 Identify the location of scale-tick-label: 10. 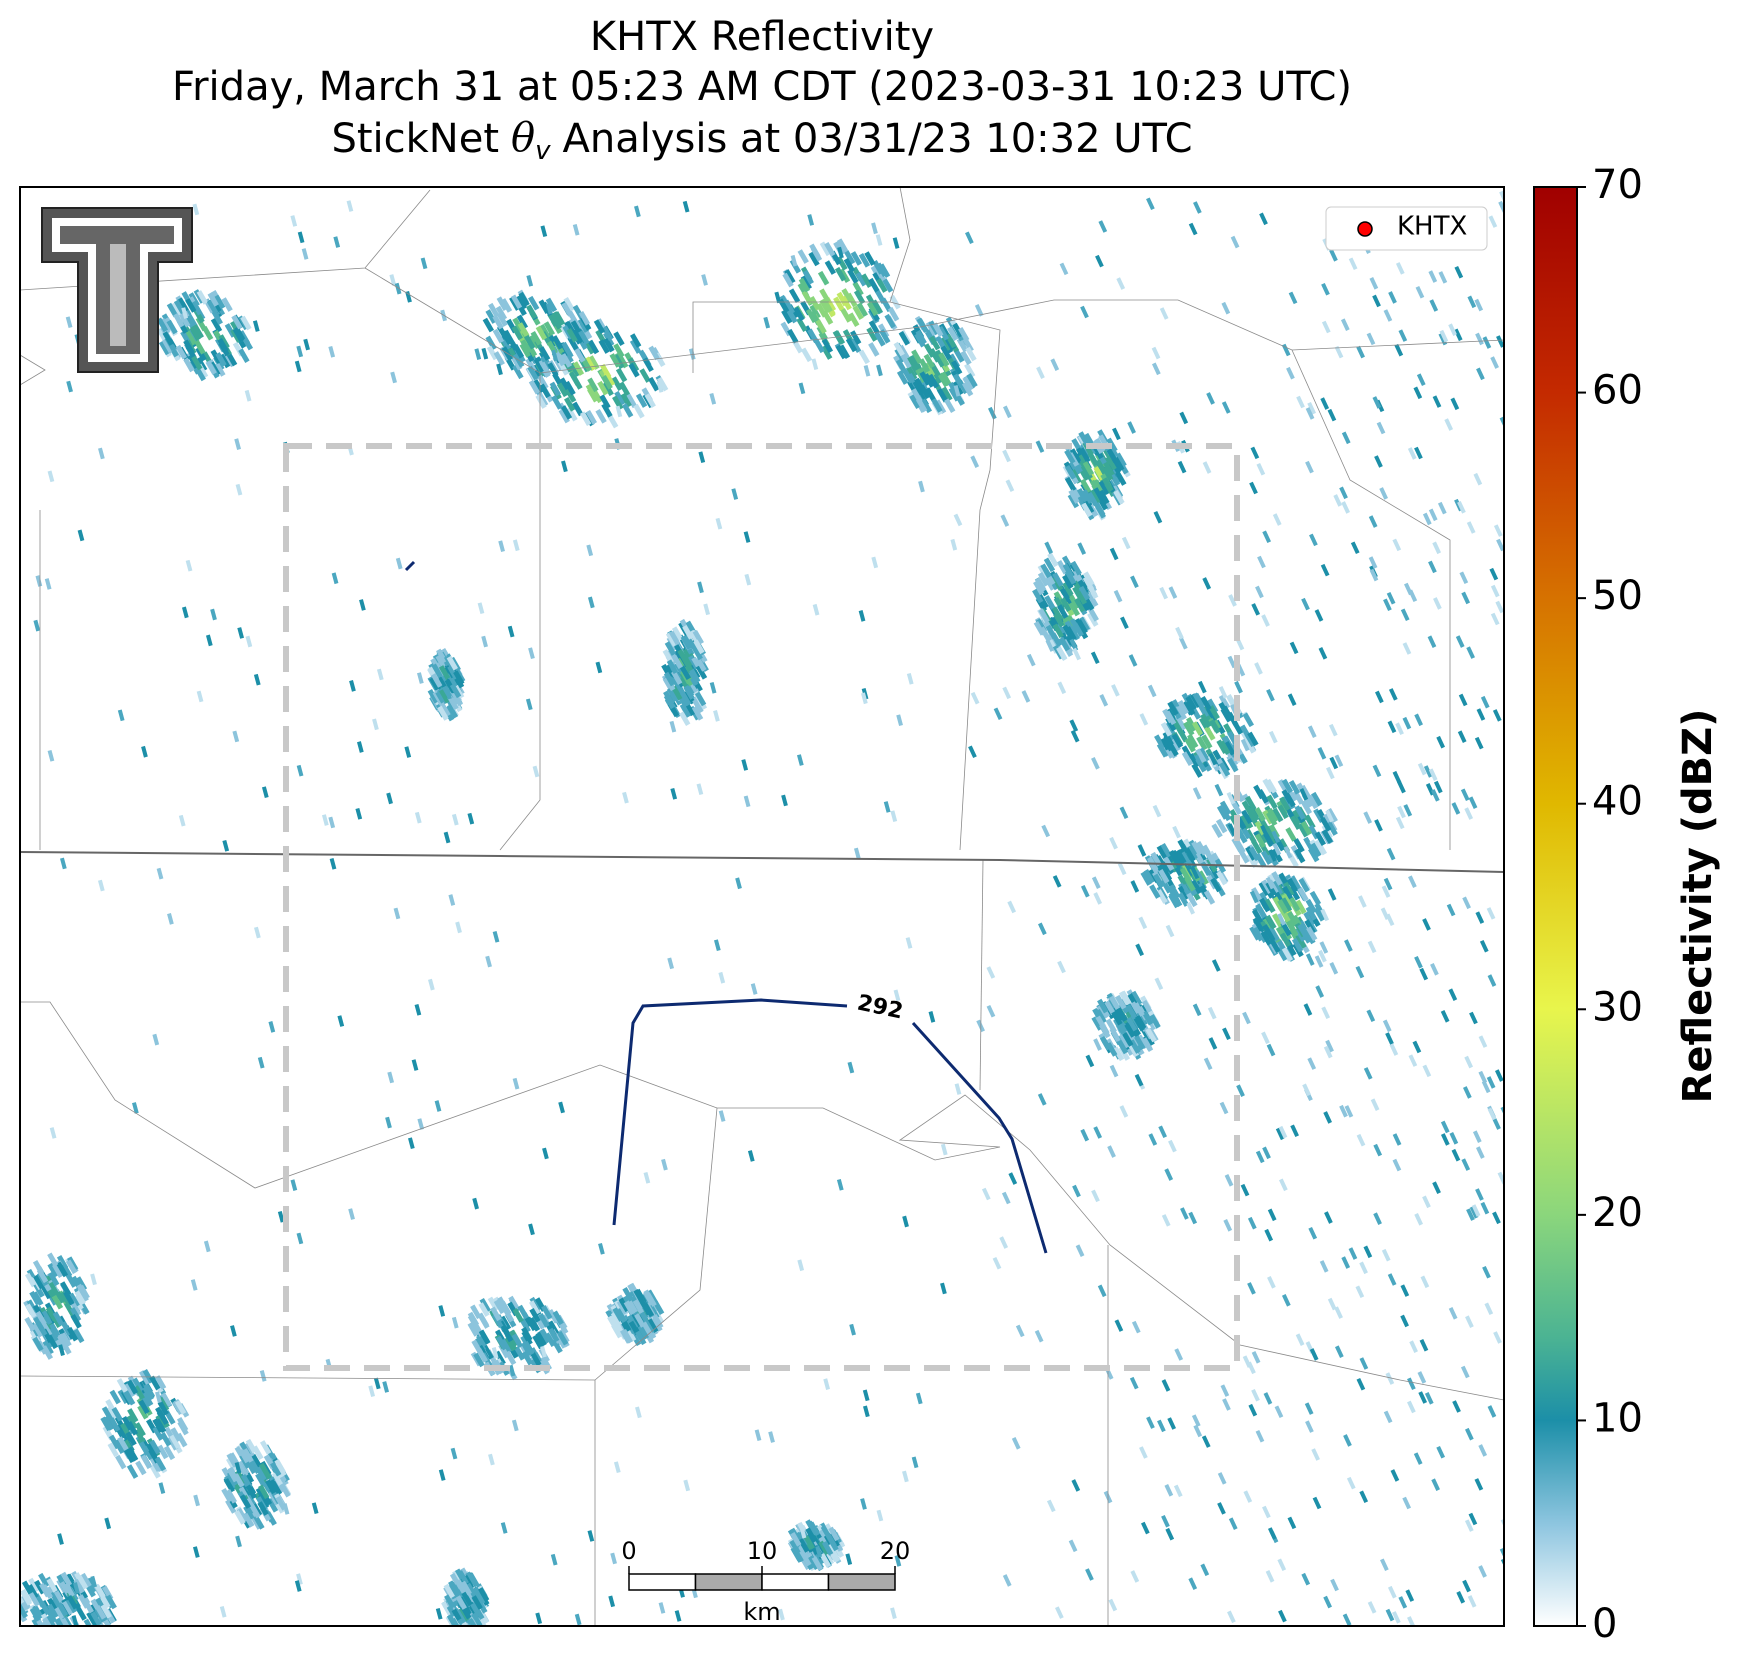
(762, 1551).